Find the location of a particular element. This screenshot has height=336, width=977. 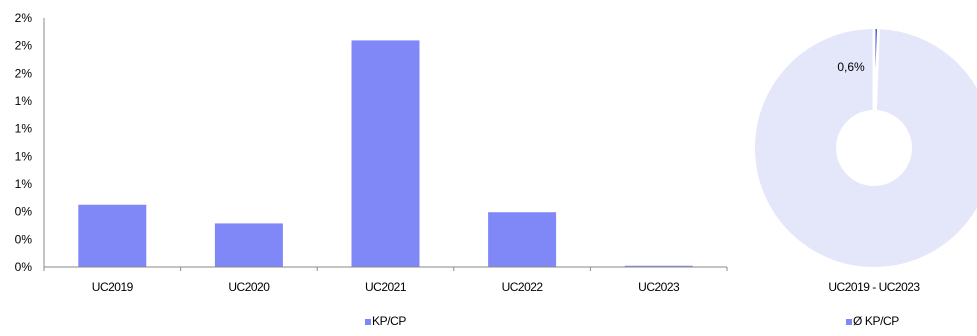

x-tick-label: UC2020 is located at coordinates (249, 287).